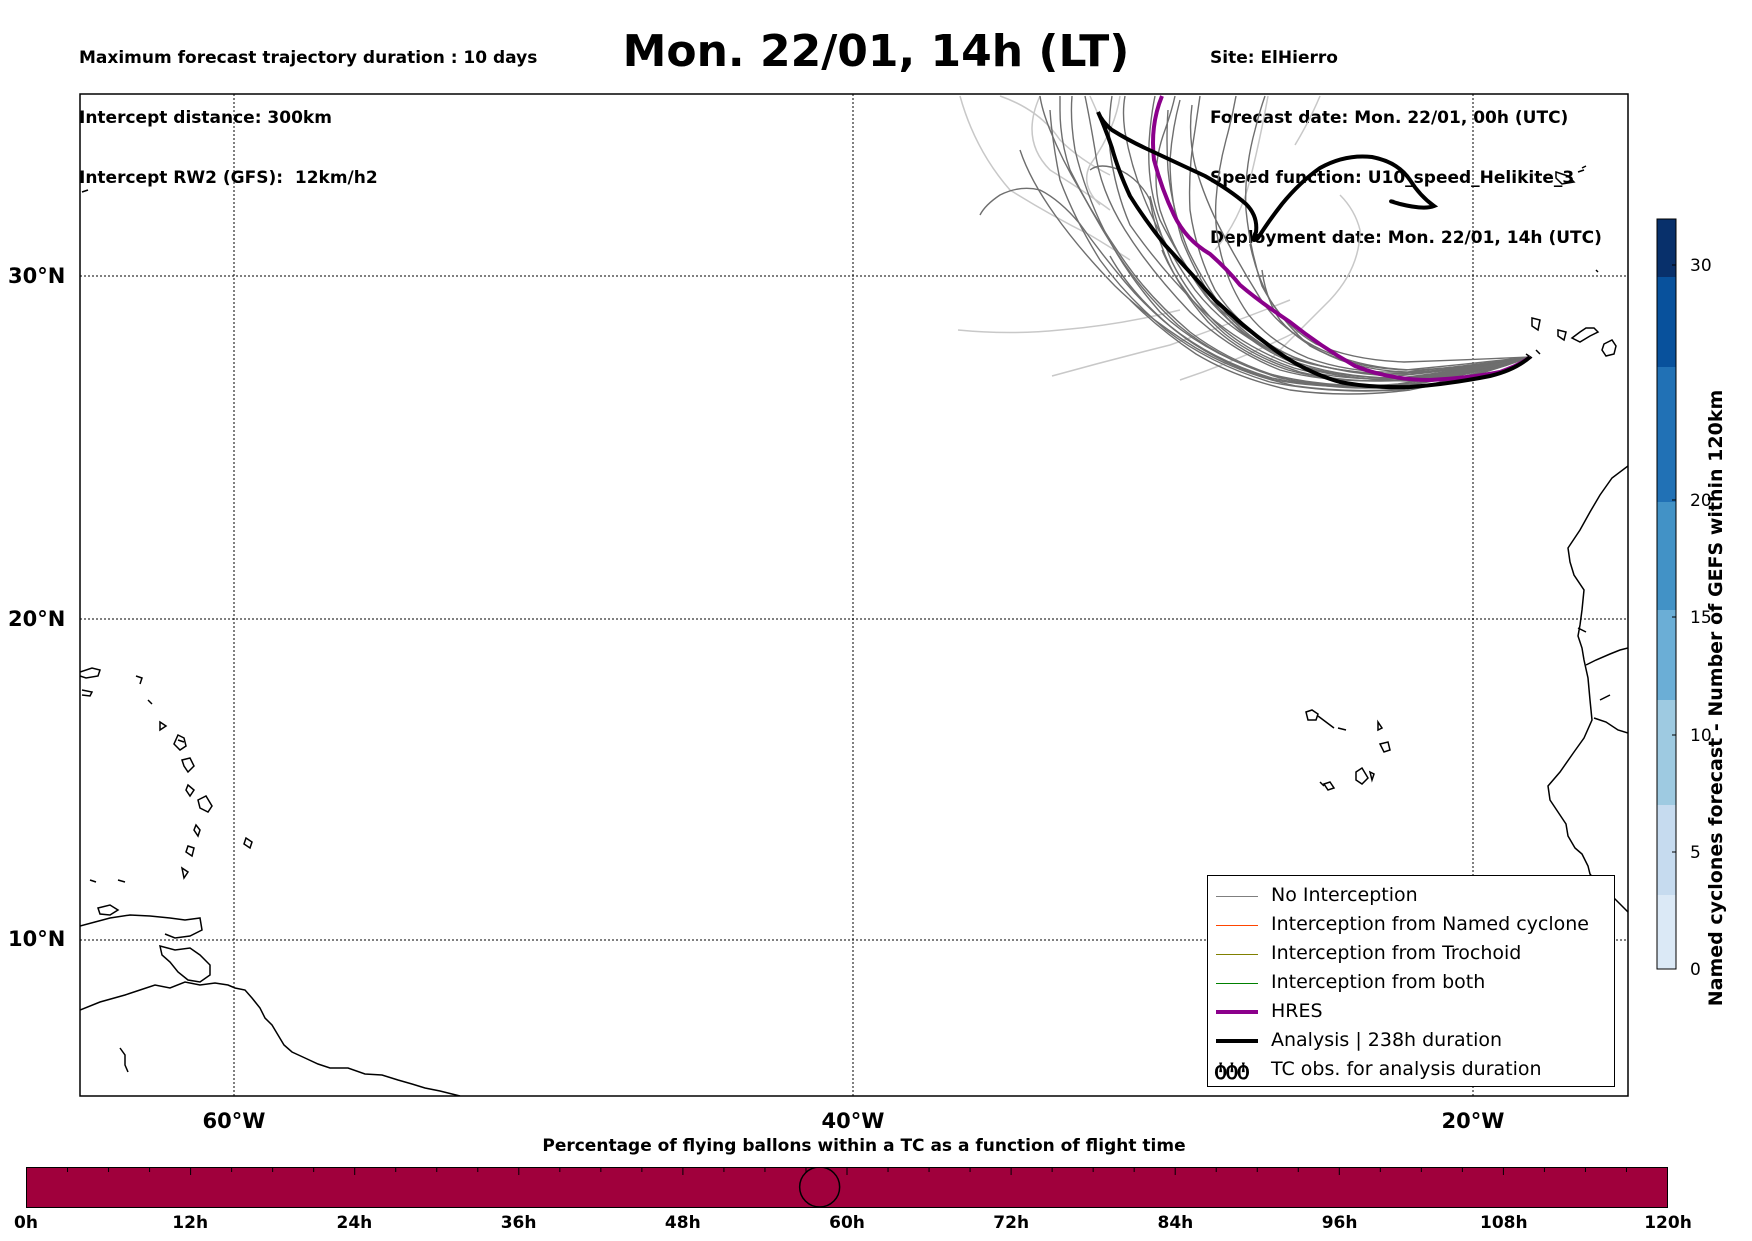 The image size is (1752, 1241). I want to click on info-intercept-rw2: Intercept RW2 (GFS): 12km/h2, so click(228, 178).